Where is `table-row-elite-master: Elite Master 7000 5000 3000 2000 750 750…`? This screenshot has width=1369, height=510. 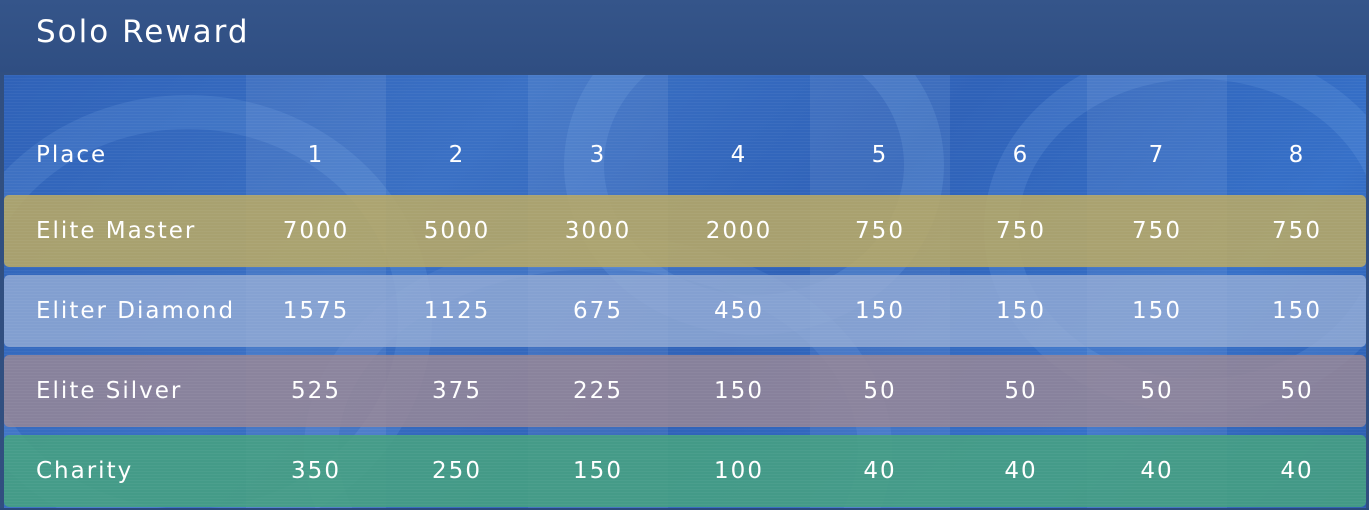 table-row-elite-master: Elite Master 7000 5000 3000 2000 750 750… is located at coordinates (685, 231).